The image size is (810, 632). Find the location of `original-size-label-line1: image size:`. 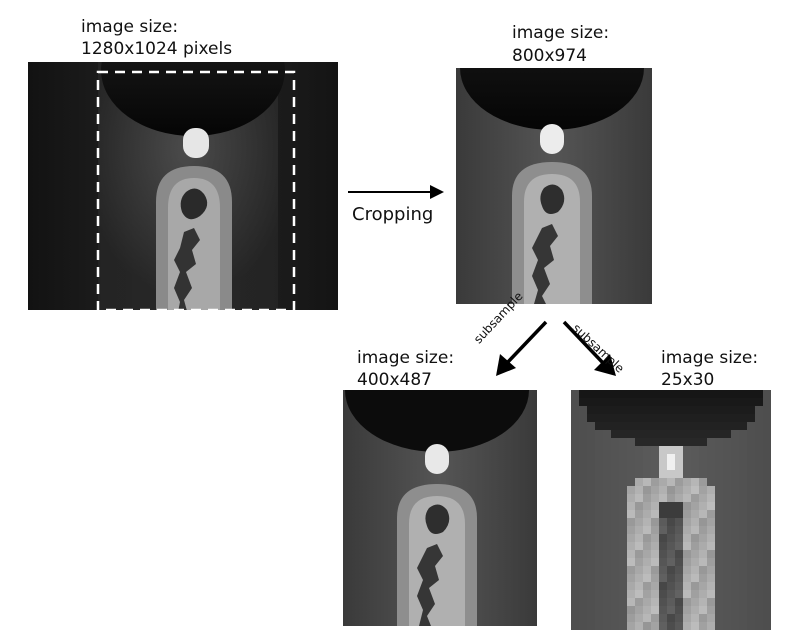

original-size-label-line1: image size: is located at coordinates (130, 27).